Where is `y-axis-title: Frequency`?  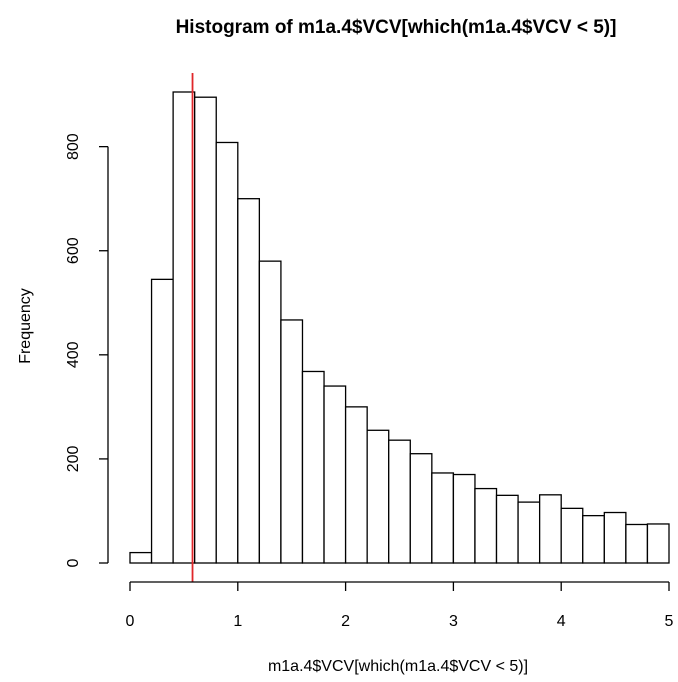
y-axis-title: Frequency is located at coordinates (25, 326).